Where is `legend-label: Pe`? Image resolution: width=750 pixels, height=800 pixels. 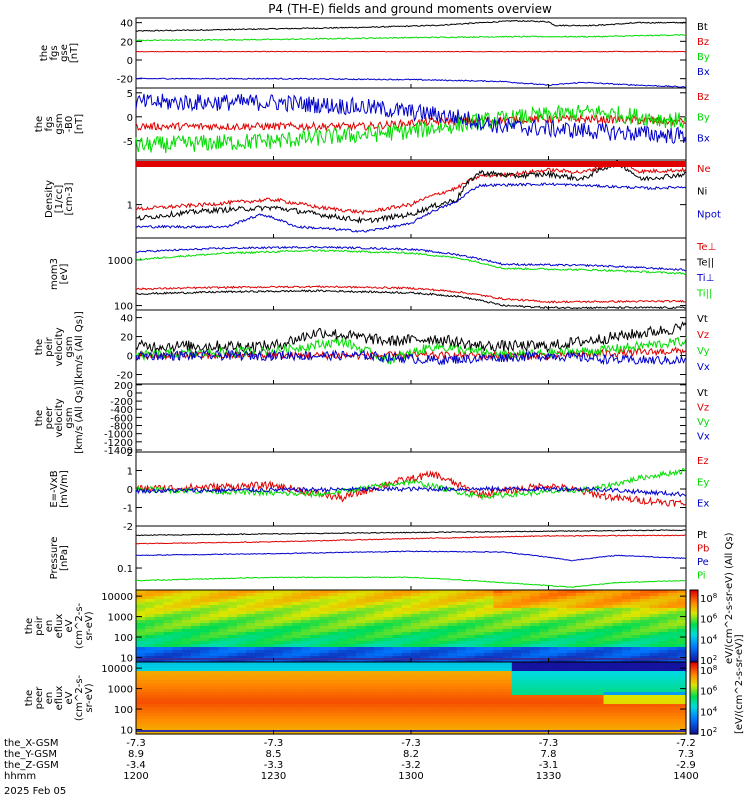 legend-label: Pe is located at coordinates (703, 562).